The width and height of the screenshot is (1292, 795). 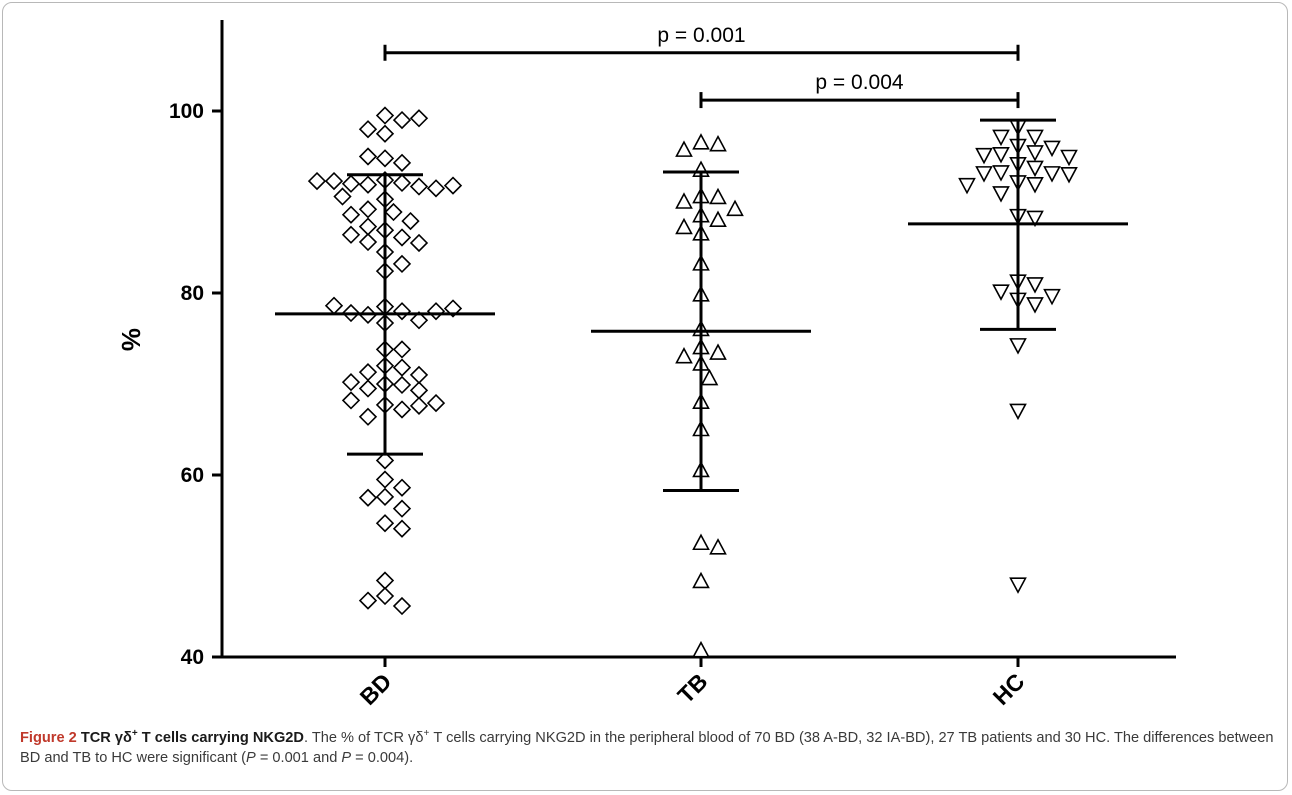 I want to click on x-tick-label-bd: BD, so click(x=376, y=689).